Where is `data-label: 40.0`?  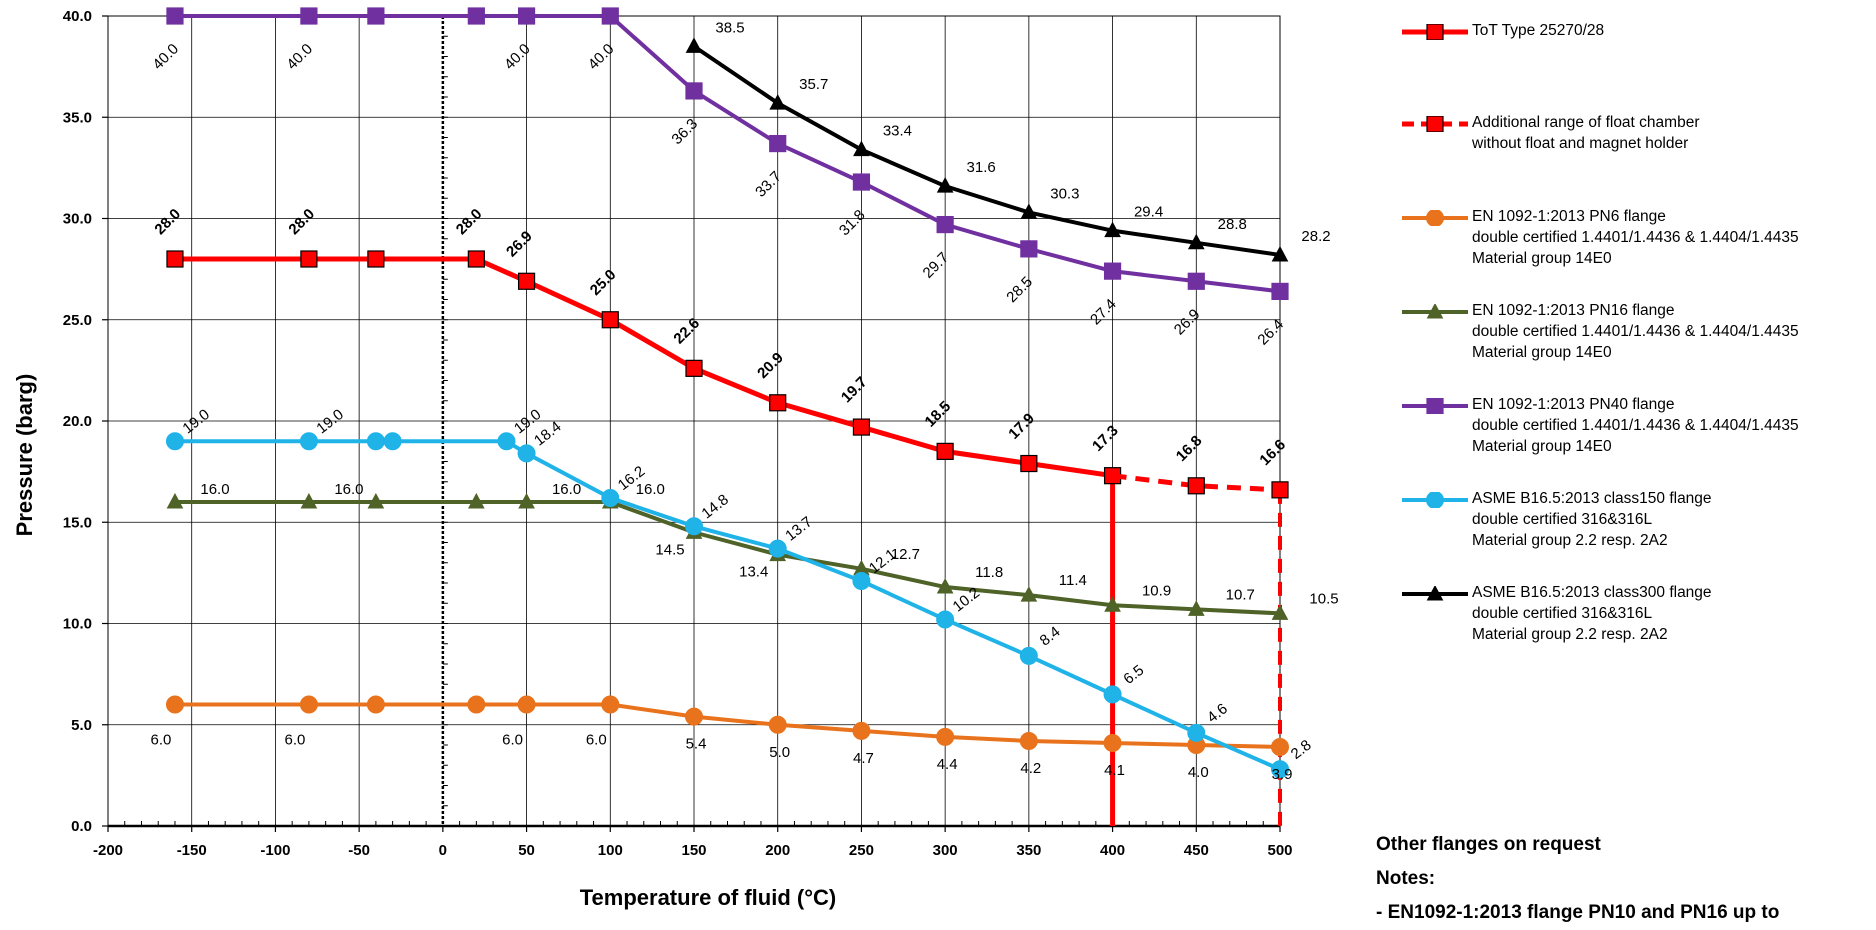
data-label: 40.0 is located at coordinates (299, 56).